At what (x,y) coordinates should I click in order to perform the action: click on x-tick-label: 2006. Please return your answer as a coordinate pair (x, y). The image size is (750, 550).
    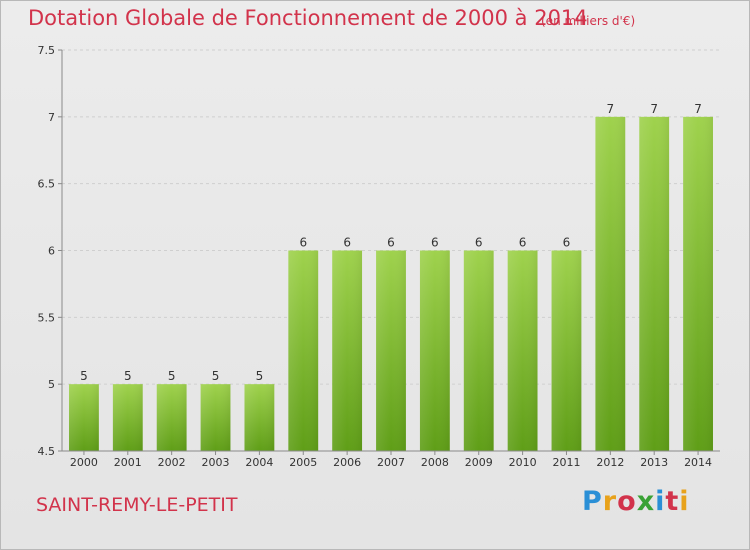
    Looking at the image, I should click on (347, 462).